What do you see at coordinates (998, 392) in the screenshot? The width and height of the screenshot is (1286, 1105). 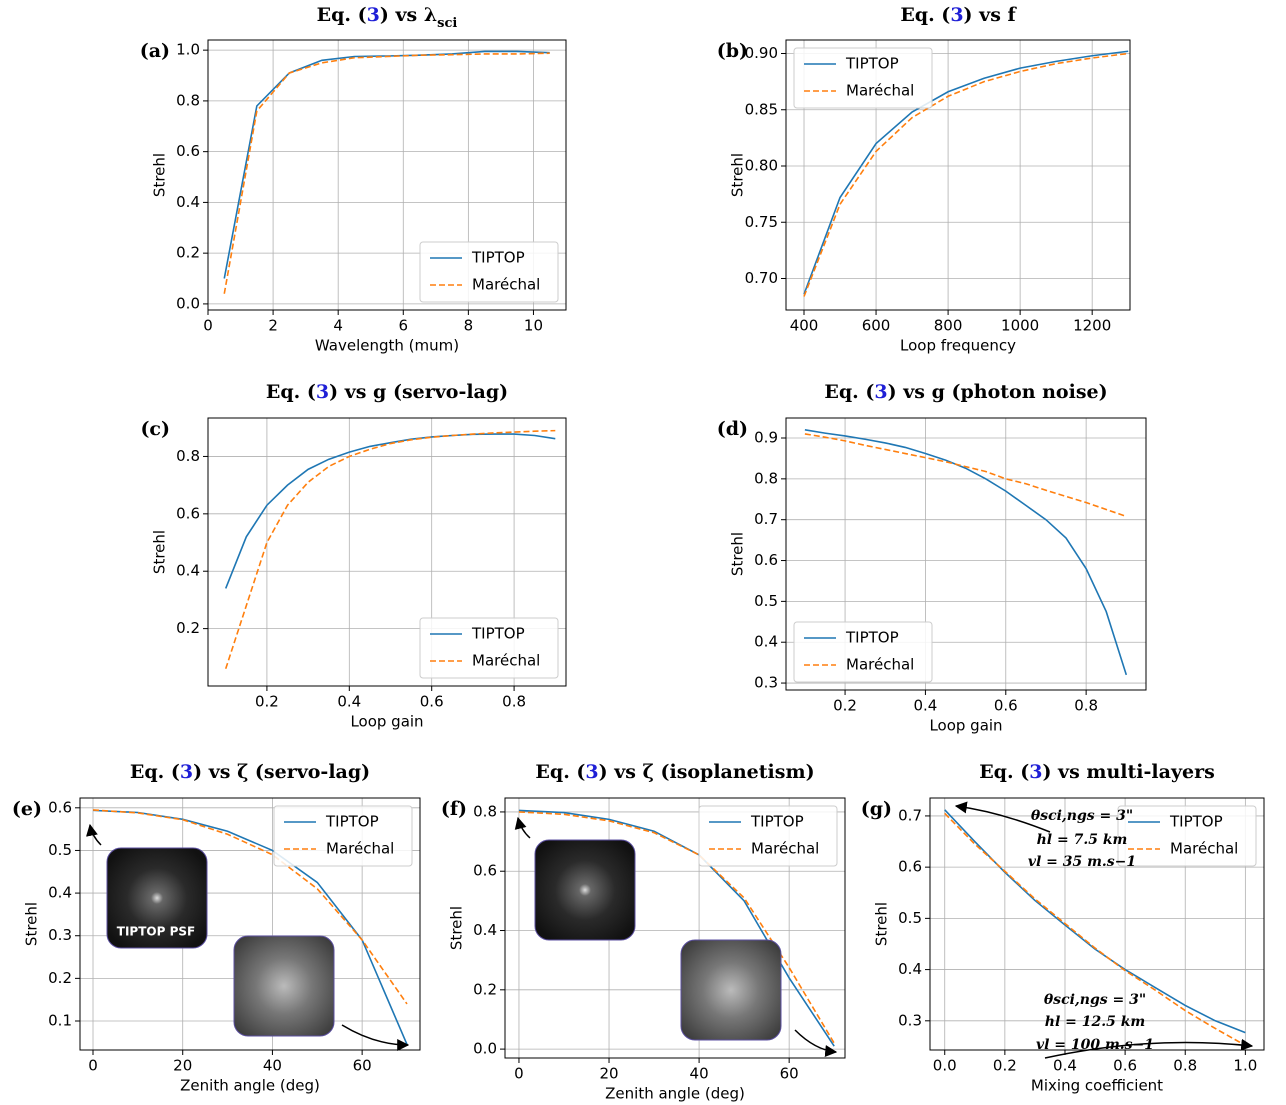 I see `title-part: ) vs g (photon noise)` at bounding box center [998, 392].